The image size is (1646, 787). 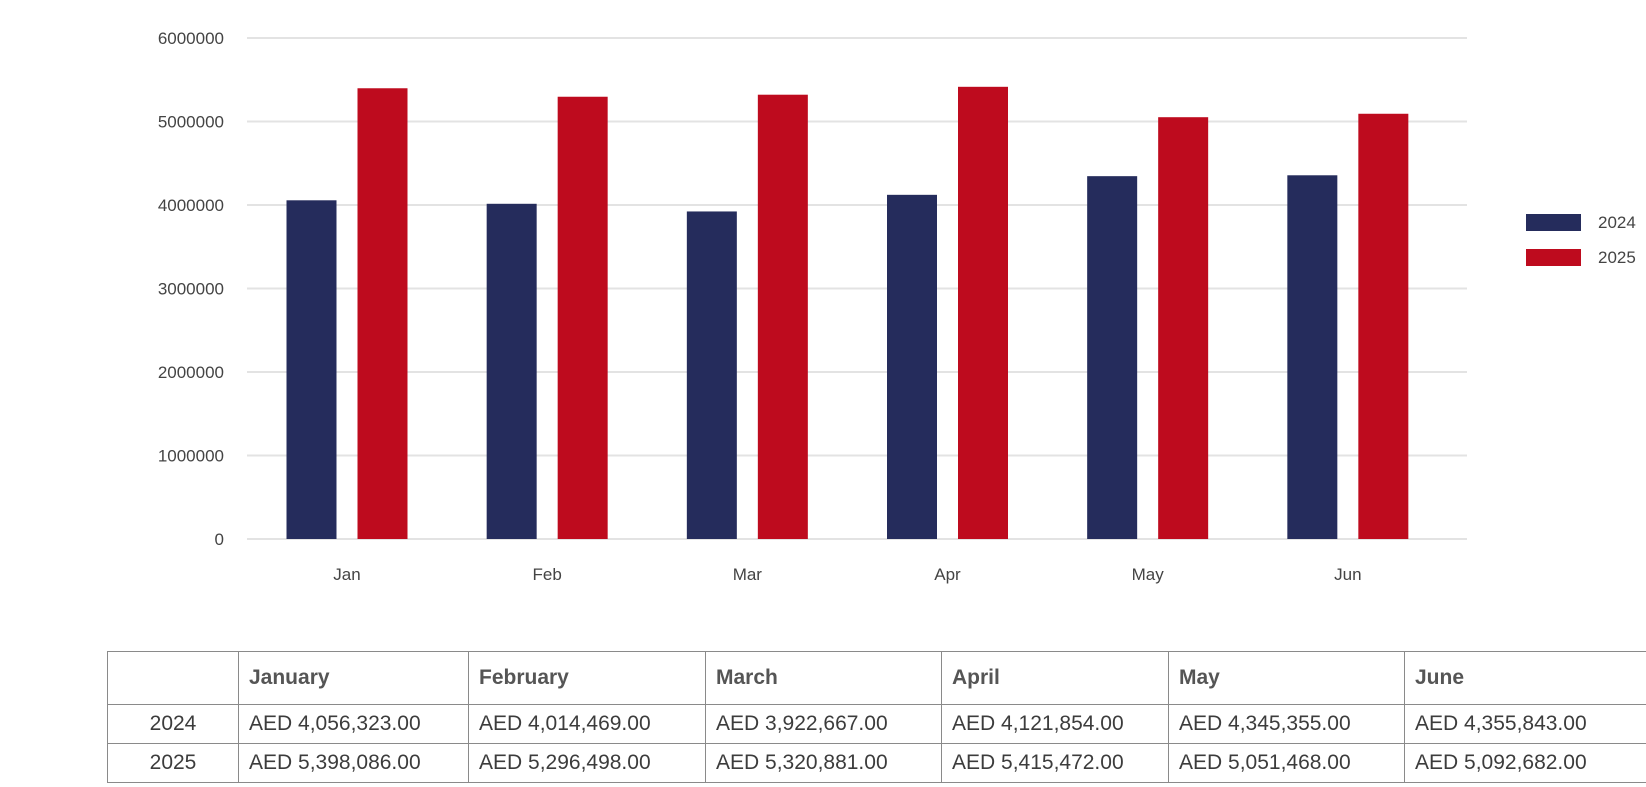 I want to click on table-cell: AED 4,345,355.00, so click(x=1286, y=724).